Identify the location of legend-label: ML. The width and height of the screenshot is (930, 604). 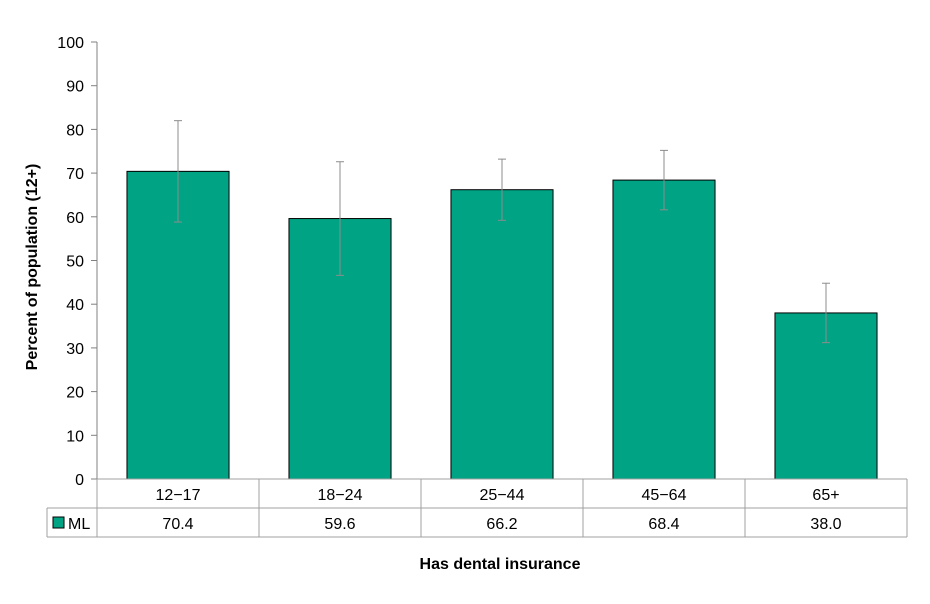
(79, 524).